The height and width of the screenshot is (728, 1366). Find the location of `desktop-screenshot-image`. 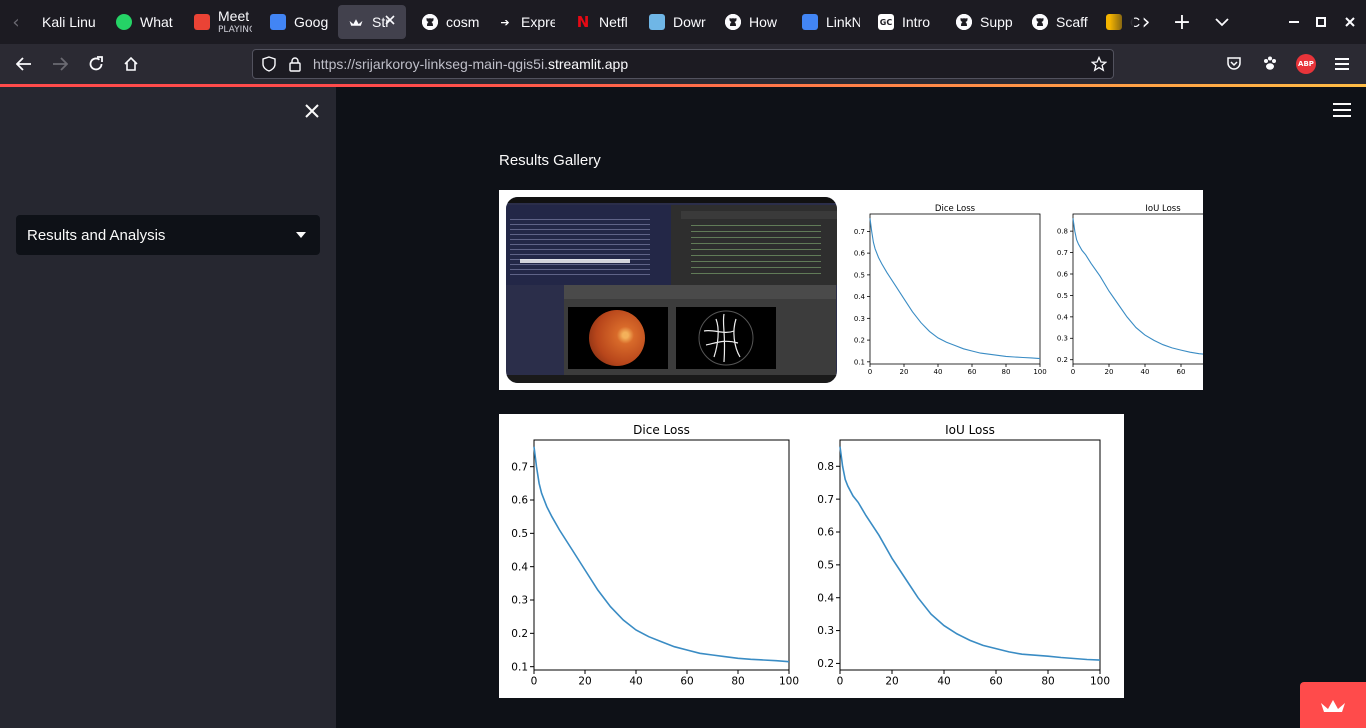

desktop-screenshot-image is located at coordinates (671, 290).